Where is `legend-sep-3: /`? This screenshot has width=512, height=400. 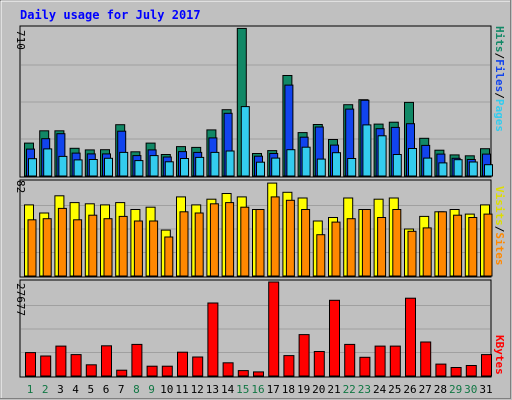
legend-sep-3: / is located at coordinates (499, 229).